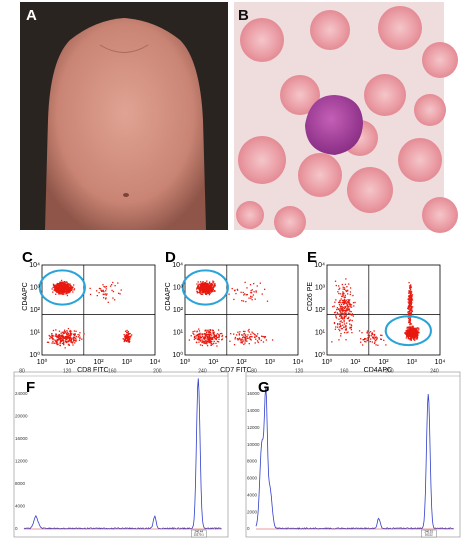 The image size is (466, 550). What do you see at coordinates (389, 371) in the screenshot?
I see `x-tick-label: 200` at bounding box center [389, 371].